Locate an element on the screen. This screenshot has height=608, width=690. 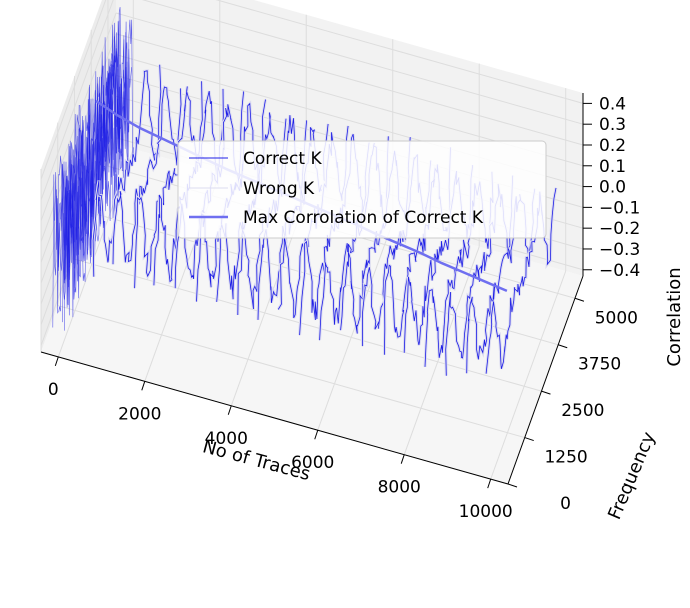
z-tick-label: 0.1 is located at coordinates (612, 167).